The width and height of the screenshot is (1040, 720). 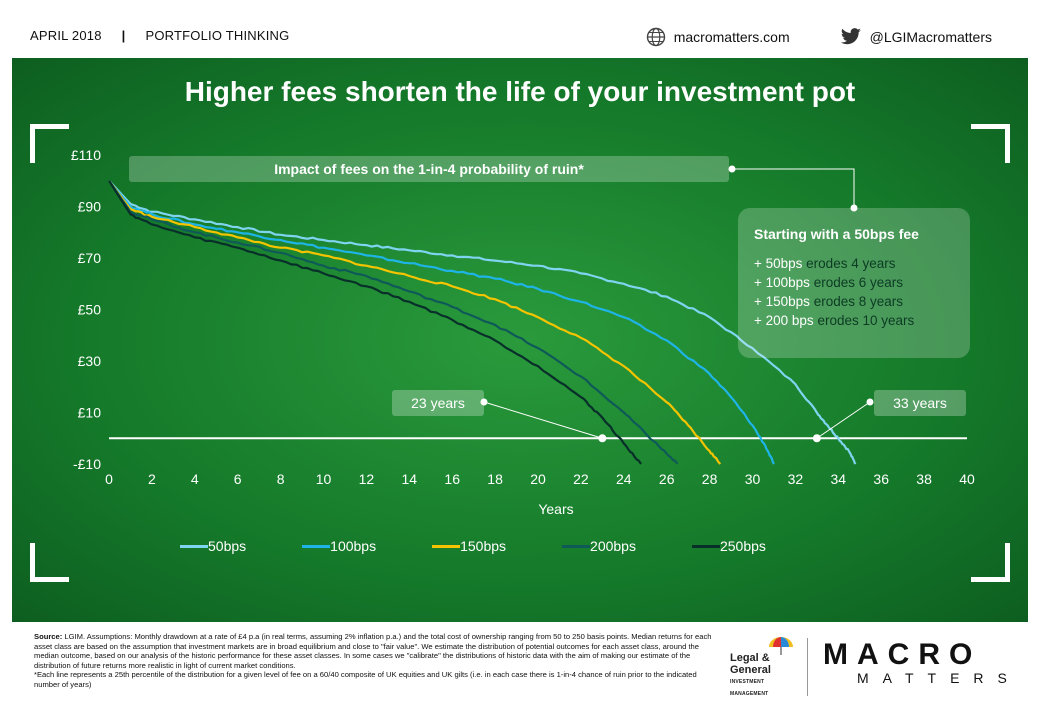 I want to click on y-tick-label: £50, so click(x=90, y=310).